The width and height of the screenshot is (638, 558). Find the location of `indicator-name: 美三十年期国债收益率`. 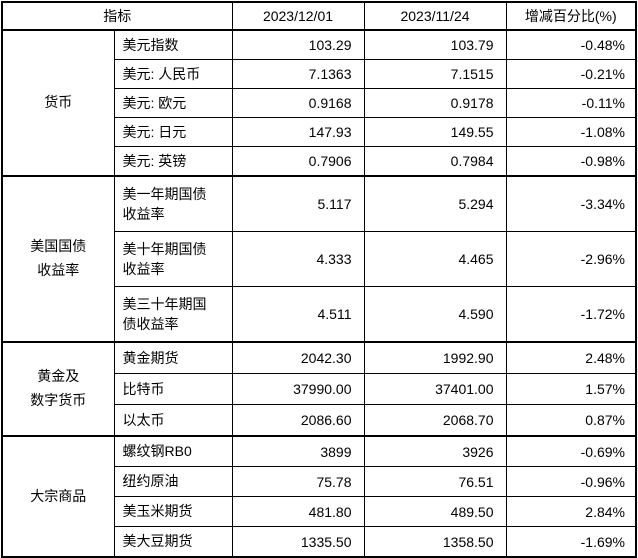

indicator-name: 美三十年期国债收益率 is located at coordinates (173, 314).